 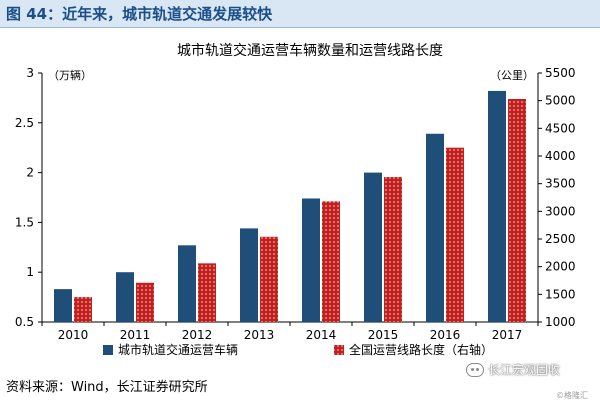 I want to click on y-right-unit: （公里）, so click(x=512, y=75).